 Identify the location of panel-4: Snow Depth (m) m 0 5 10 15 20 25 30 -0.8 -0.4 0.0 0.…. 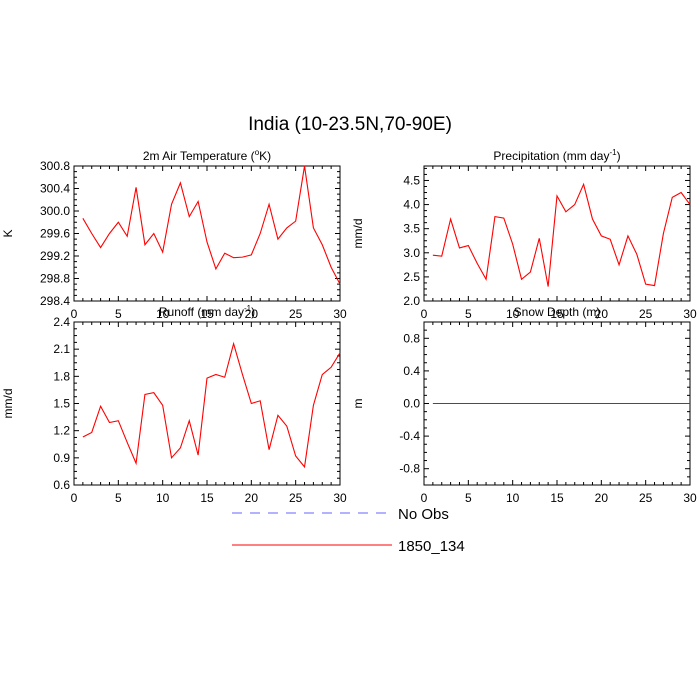
(524, 405).